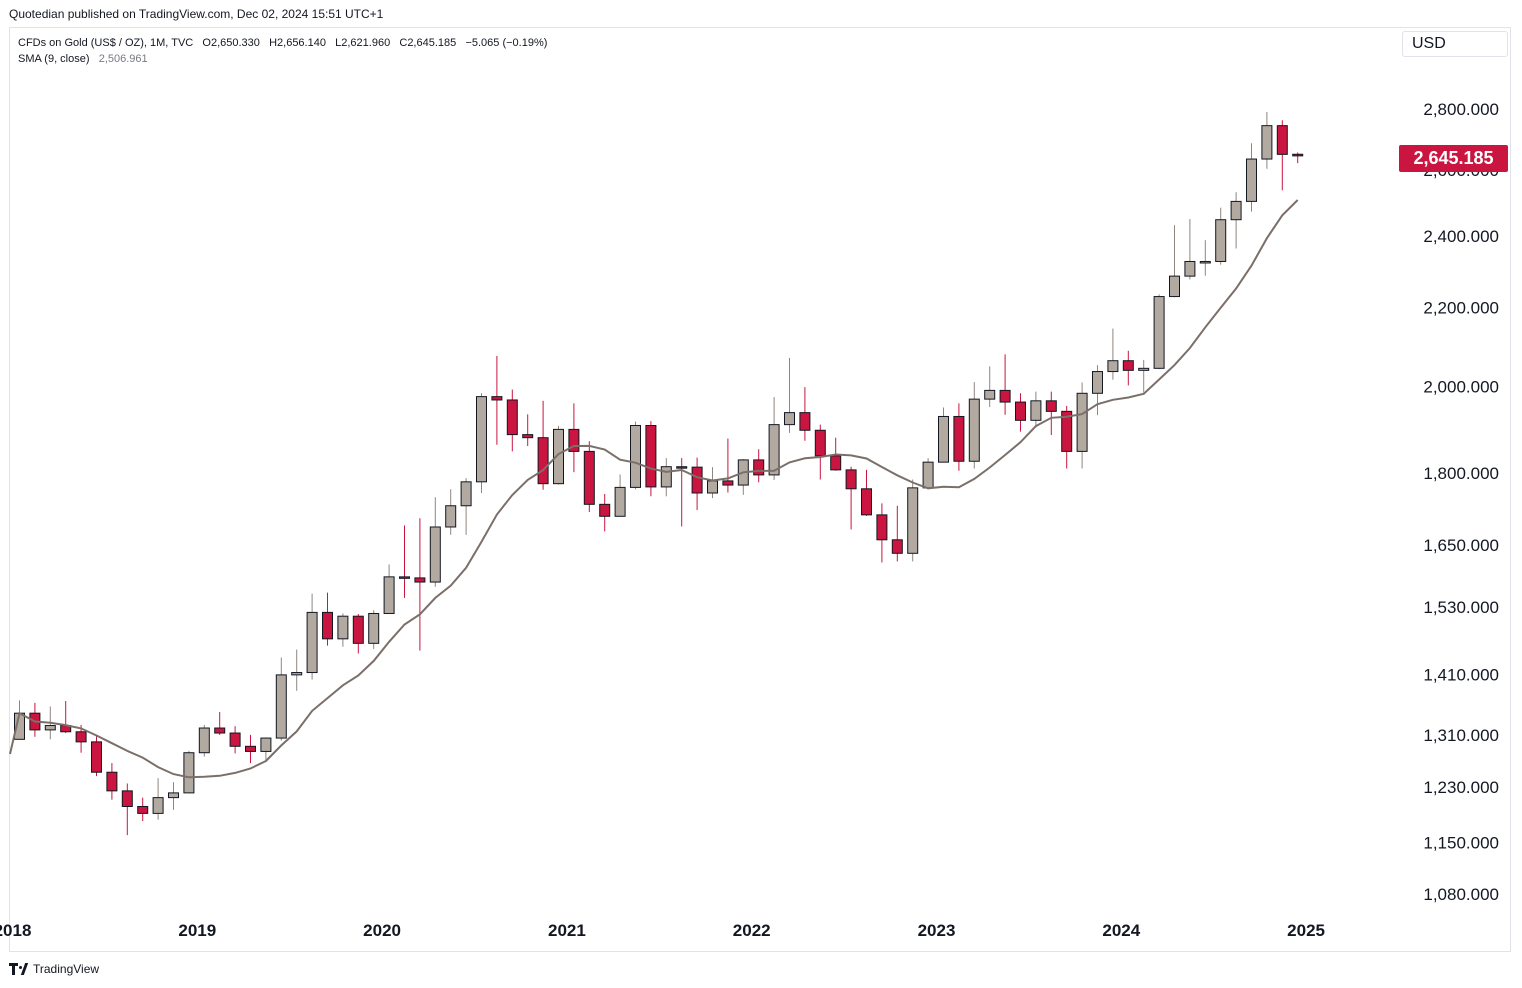 Image resolution: width=1522 pixels, height=988 pixels. I want to click on price-tick-label: 2,000.000, so click(1461, 386).